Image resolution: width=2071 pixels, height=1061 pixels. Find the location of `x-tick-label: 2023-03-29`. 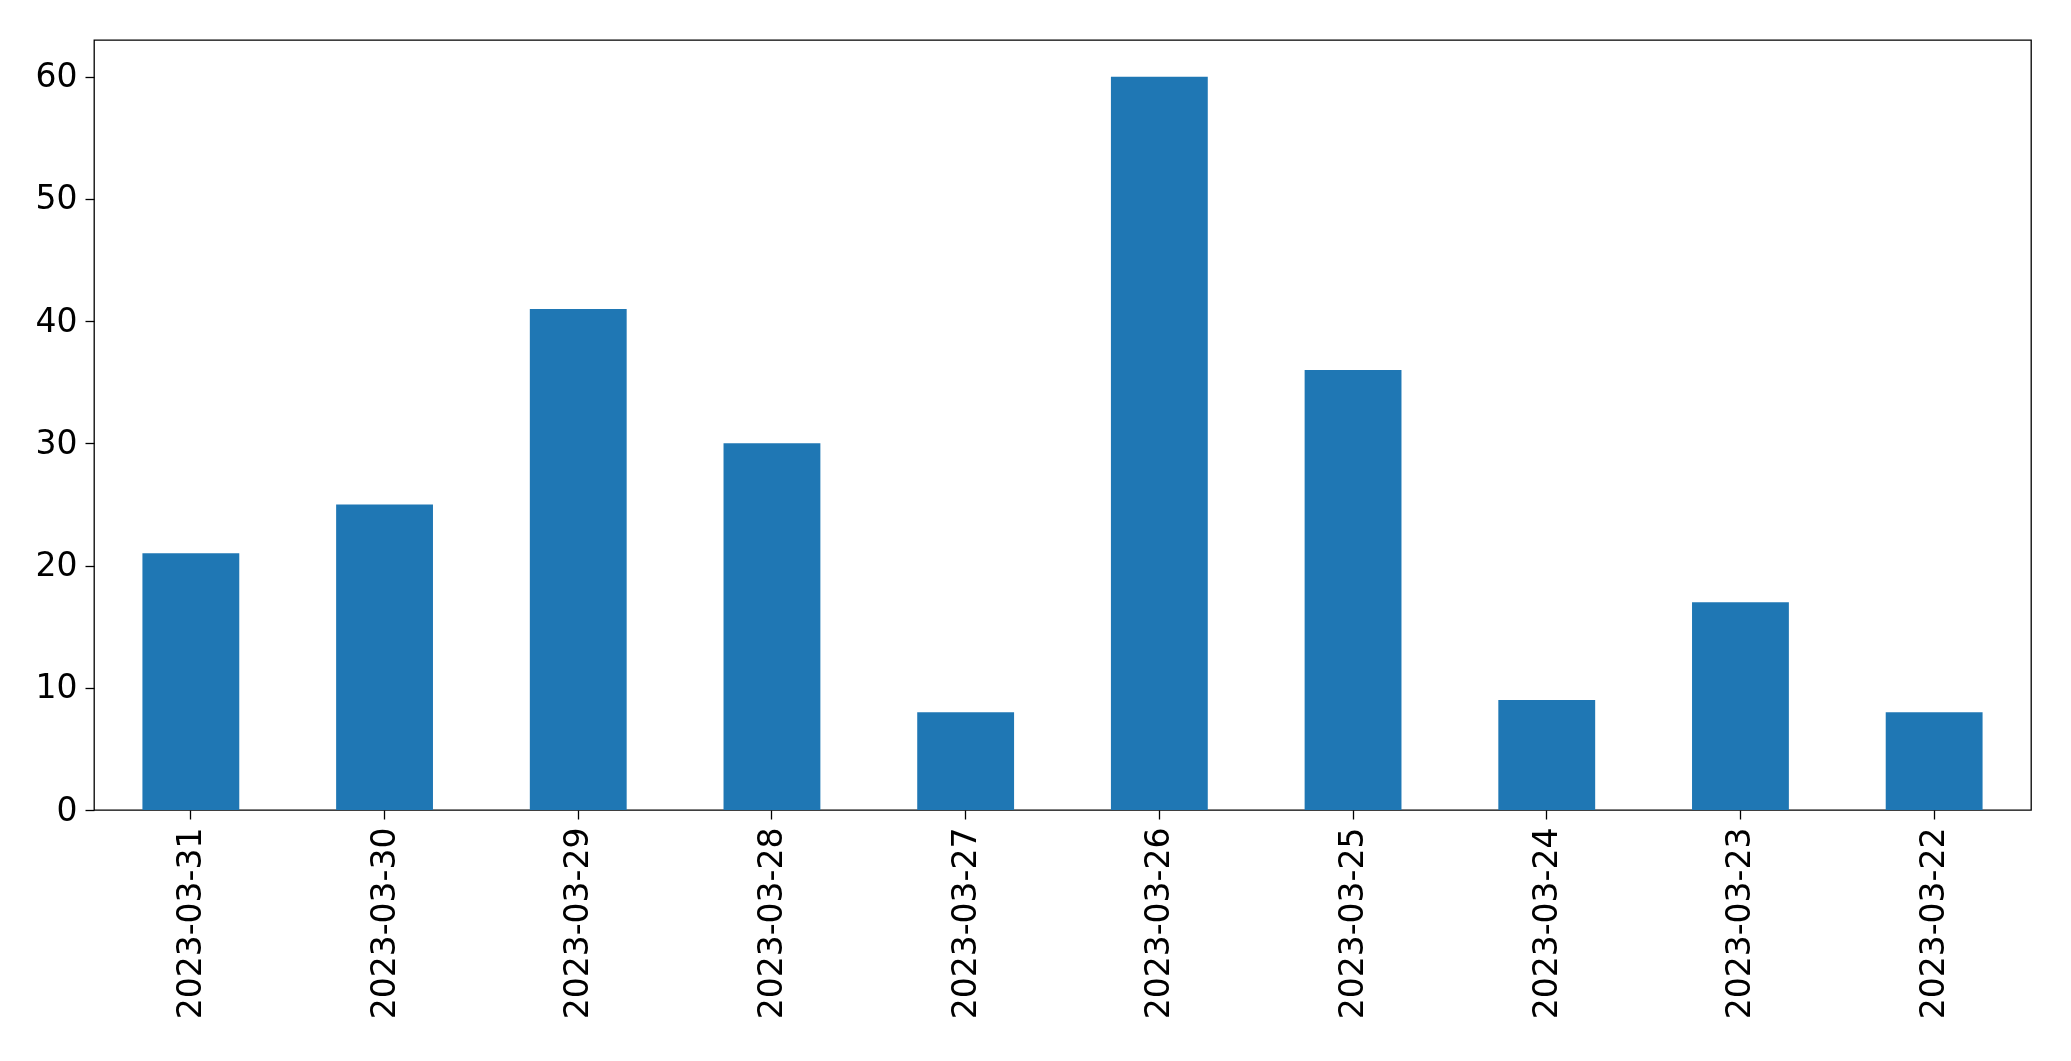

x-tick-label: 2023-03-29 is located at coordinates (577, 923).